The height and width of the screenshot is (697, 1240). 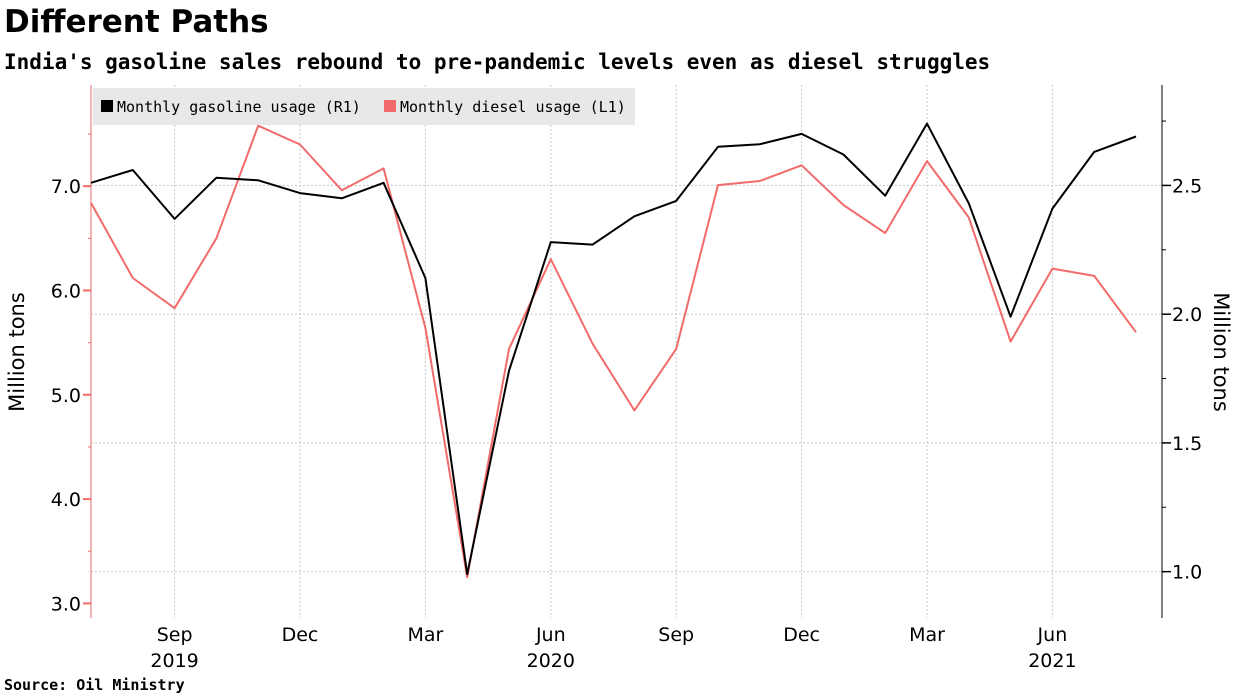 What do you see at coordinates (66, 187) in the screenshot?
I see `y-axis-left-tick-label: 7.0` at bounding box center [66, 187].